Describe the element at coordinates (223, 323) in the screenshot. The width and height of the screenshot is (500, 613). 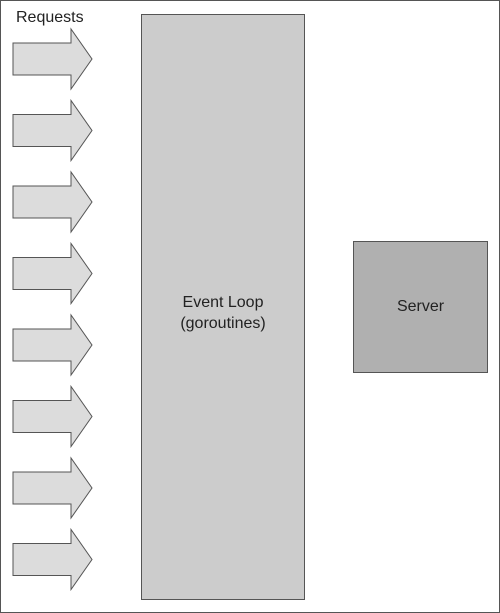
I see `event-loop-subtitle: (goroutines)` at that location.